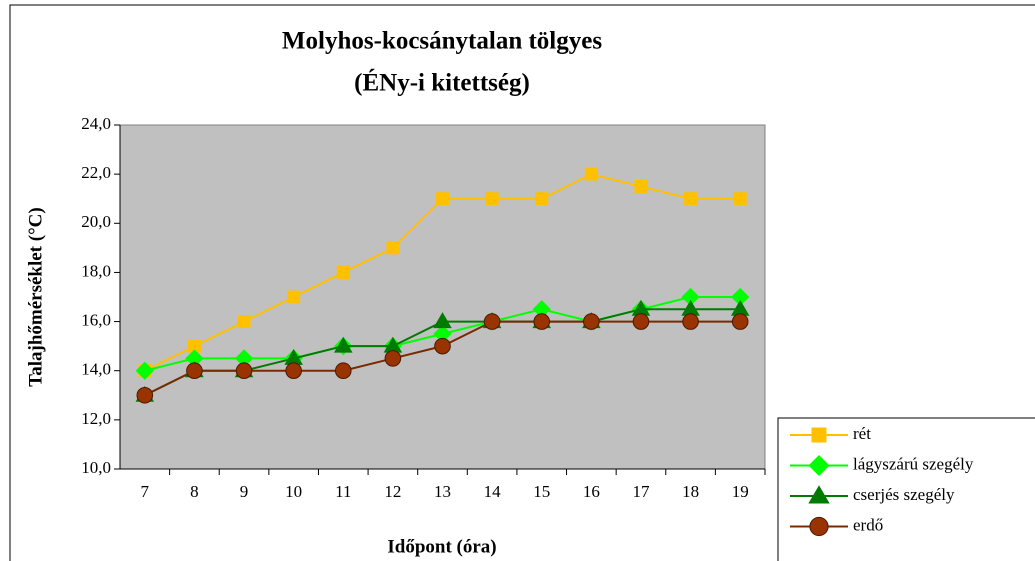 The width and height of the screenshot is (1035, 561). Describe the element at coordinates (96, 319) in the screenshot. I see `y-tick-label: 16,0` at that location.